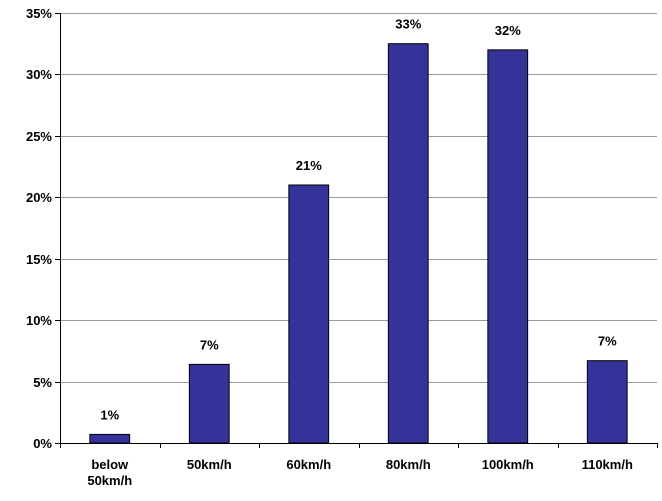 The width and height of the screenshot is (662, 501). I want to click on data-label: 21%, so click(309, 165).